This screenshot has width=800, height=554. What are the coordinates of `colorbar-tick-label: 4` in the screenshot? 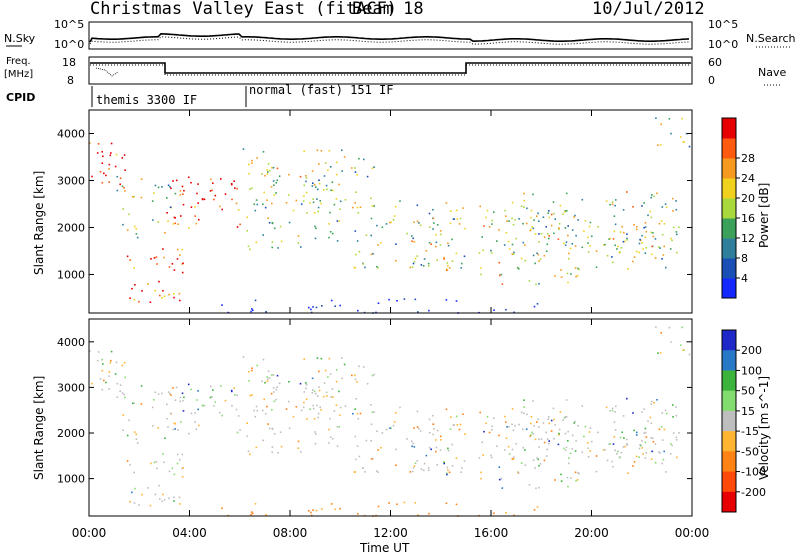 It's located at (744, 278).